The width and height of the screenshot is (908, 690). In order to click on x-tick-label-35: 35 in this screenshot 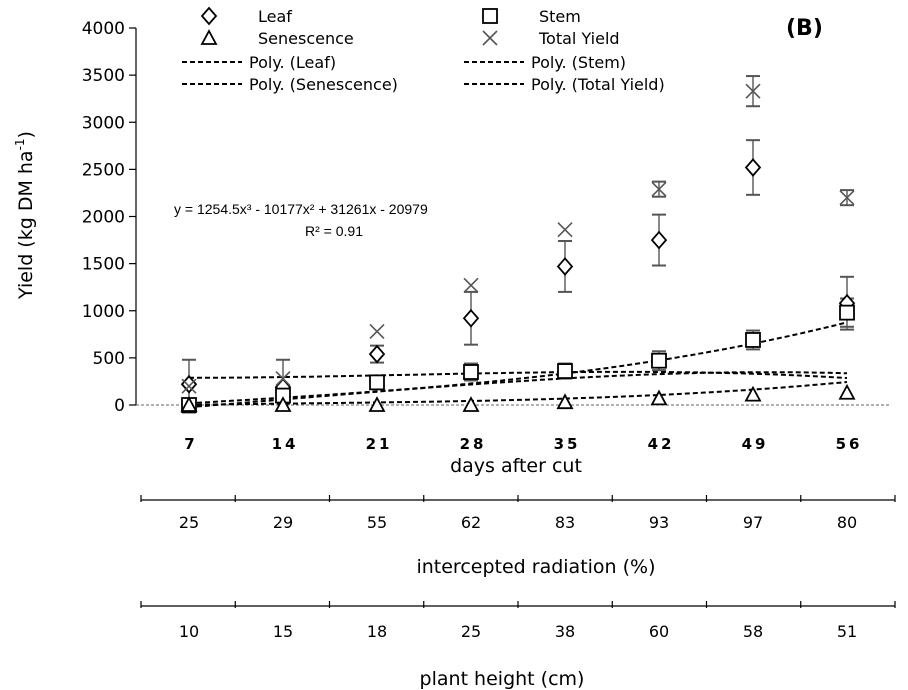, I will do `click(567, 444)`.